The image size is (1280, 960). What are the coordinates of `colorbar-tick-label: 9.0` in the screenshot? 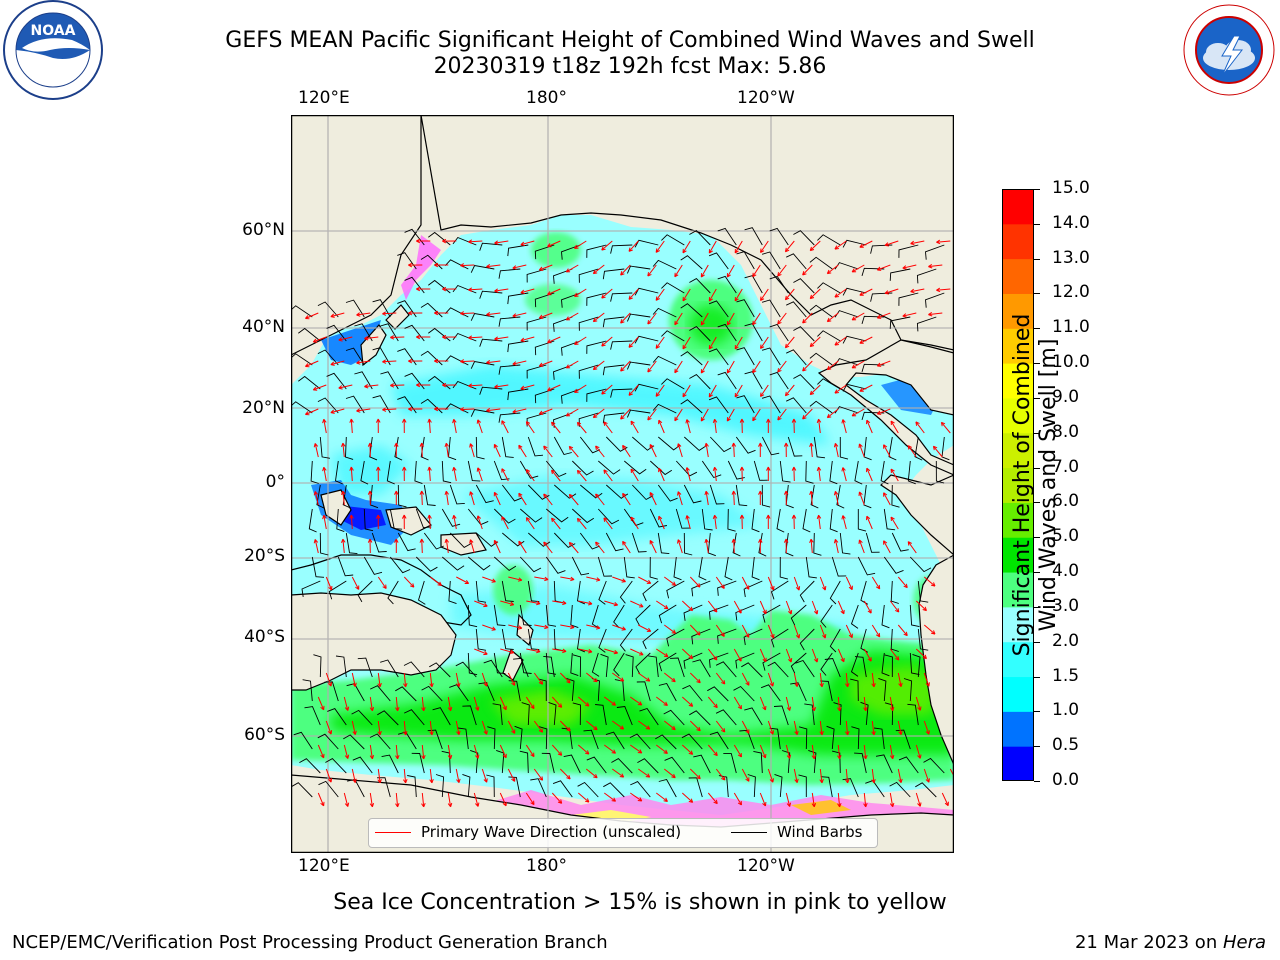 It's located at (1066, 396).